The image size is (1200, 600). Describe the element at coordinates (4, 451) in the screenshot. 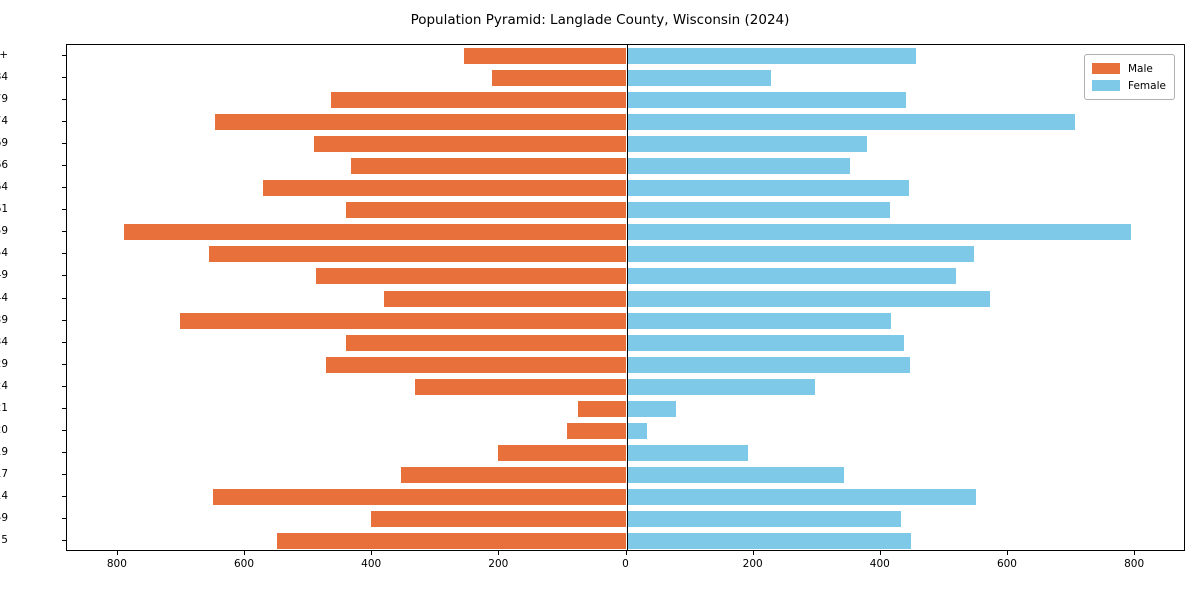

I see `y-tick-label-18-19: 18-19` at that location.